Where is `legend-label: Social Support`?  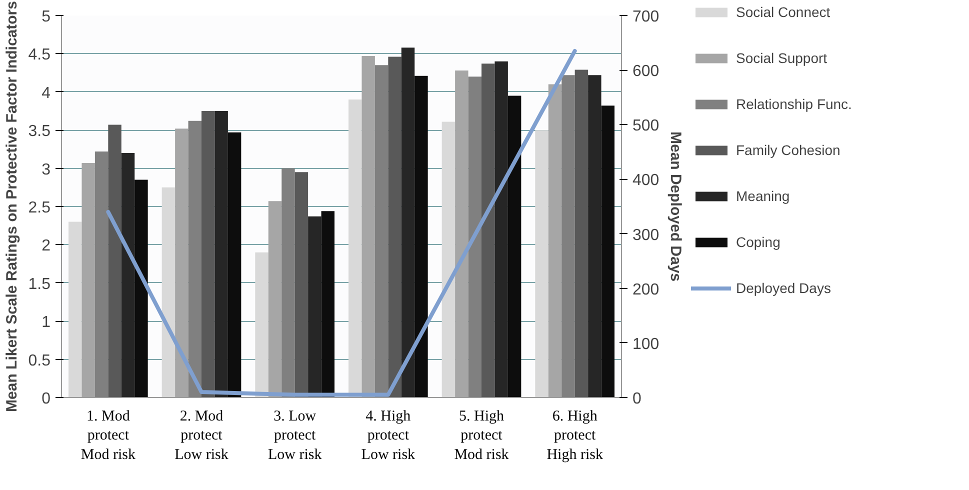 legend-label: Social Support is located at coordinates (782, 58).